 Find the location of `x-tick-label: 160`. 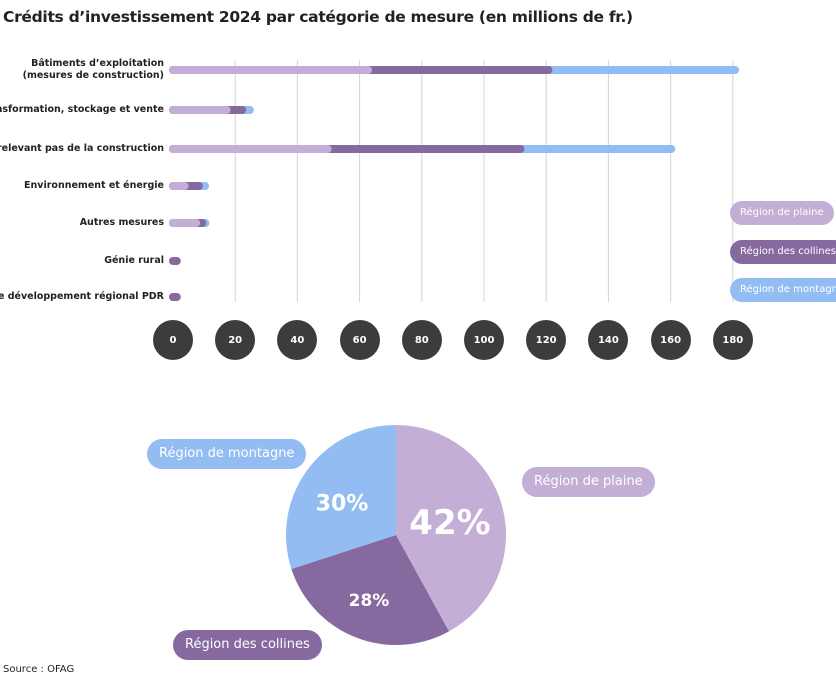

x-tick-label: 160 is located at coordinates (670, 340).